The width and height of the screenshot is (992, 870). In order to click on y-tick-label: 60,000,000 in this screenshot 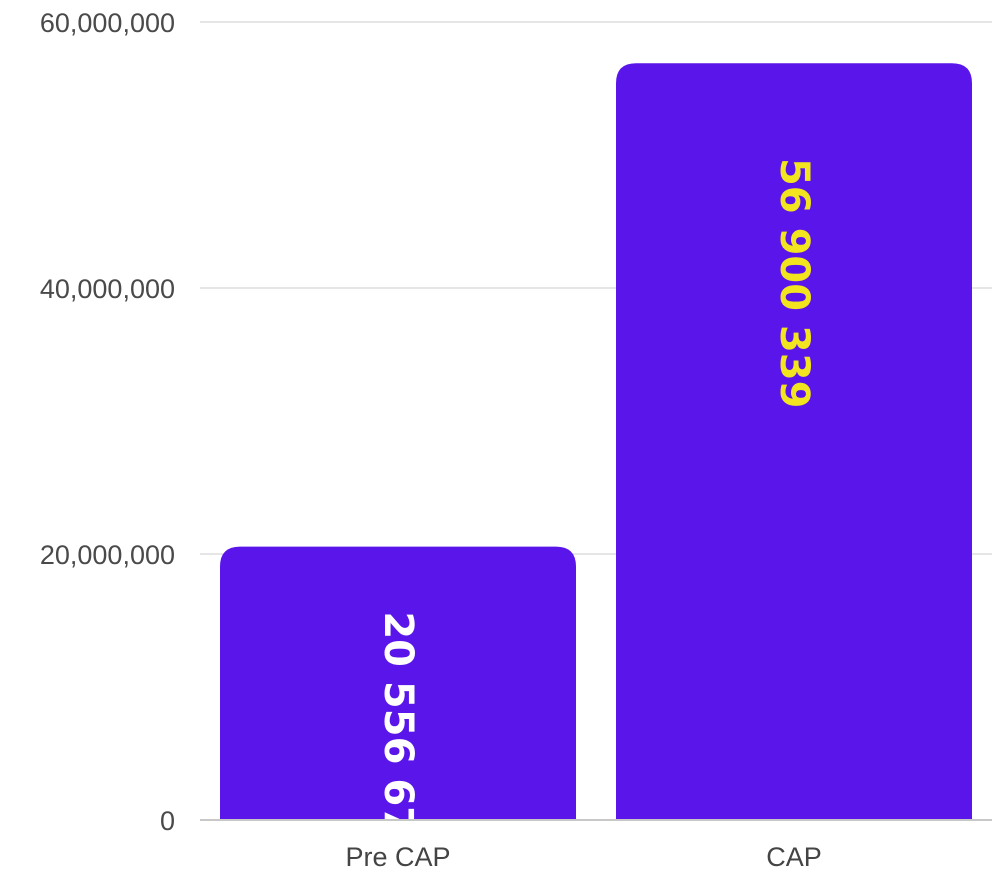, I will do `click(107, 23)`.